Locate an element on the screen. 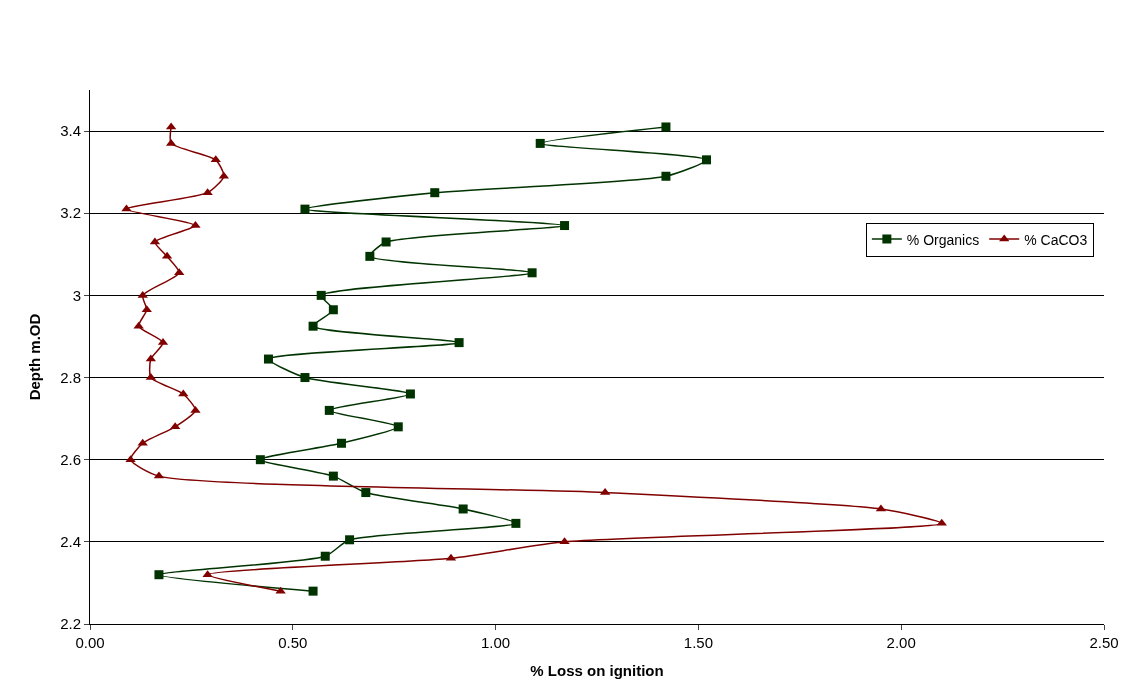 The image size is (1139, 689). y-tick-label: 3.4 is located at coordinates (70, 131).